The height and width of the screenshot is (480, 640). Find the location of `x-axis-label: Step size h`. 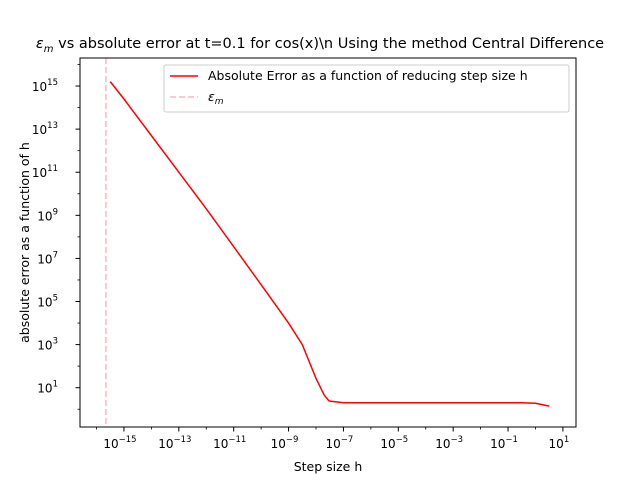

x-axis-label: Step size h is located at coordinates (328, 466).